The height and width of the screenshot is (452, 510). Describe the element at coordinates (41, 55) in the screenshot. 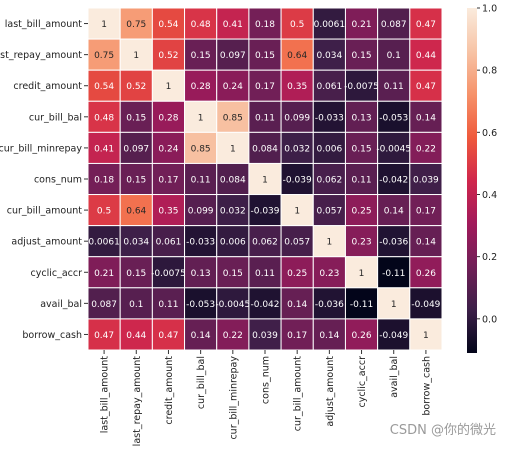

I see `y-tick-label: last_repay_amount` at that location.